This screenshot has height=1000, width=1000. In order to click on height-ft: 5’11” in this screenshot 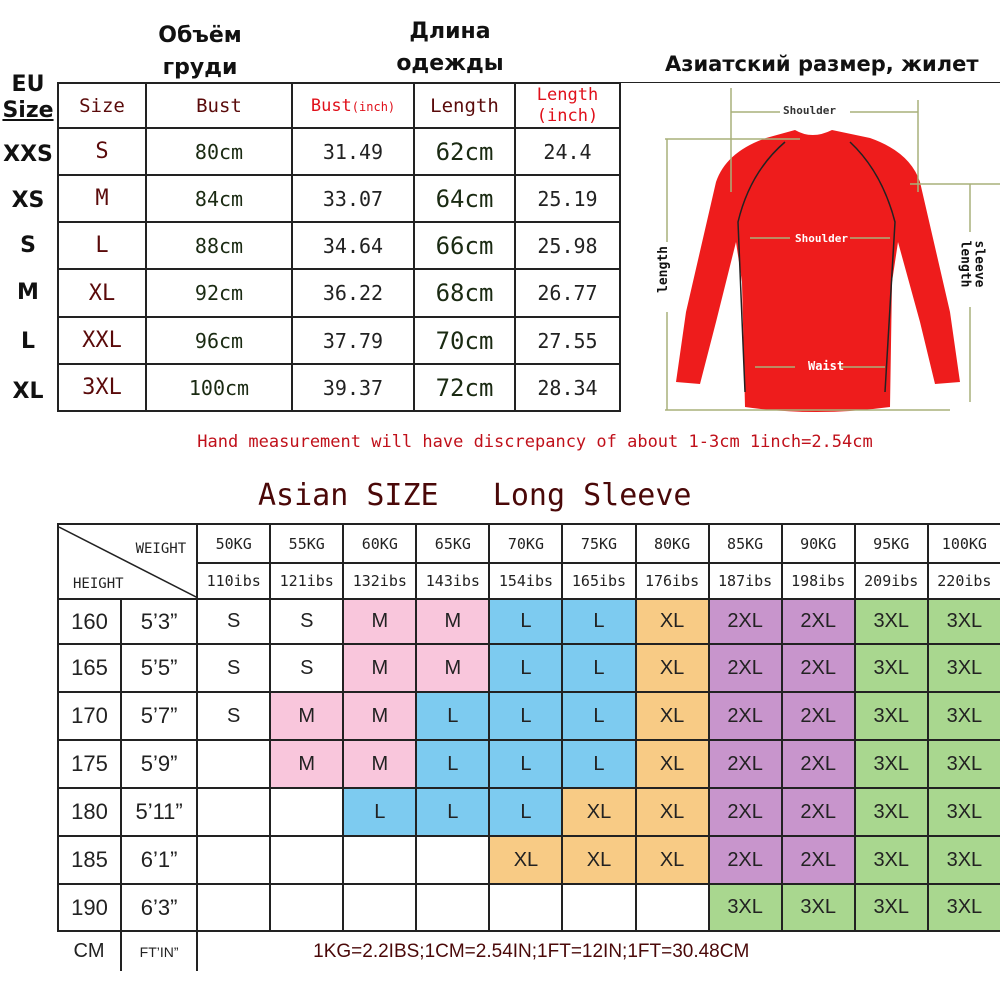, I will do `click(159, 812)`.